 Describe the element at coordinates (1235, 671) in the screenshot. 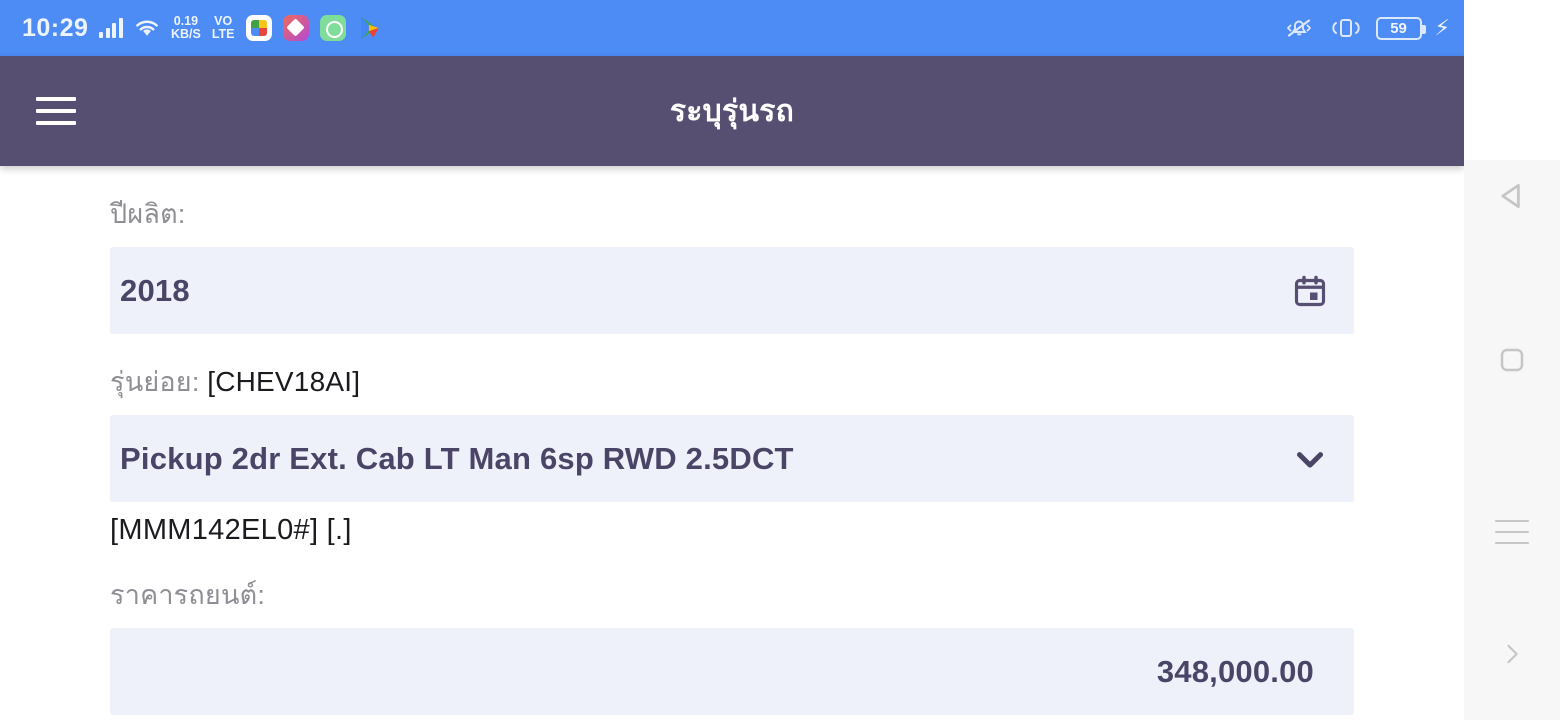

I see `price-value: 348,000.00` at that location.